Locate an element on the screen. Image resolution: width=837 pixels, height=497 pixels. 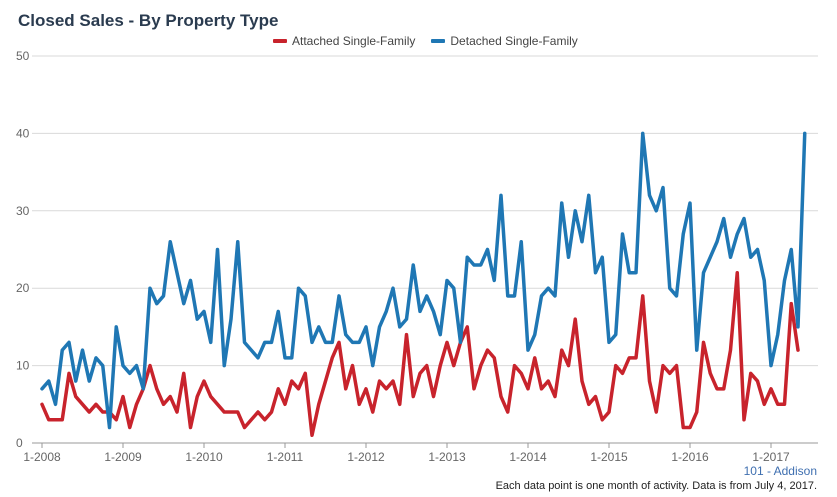
area-label: 101 - Addison is located at coordinates (780, 471).